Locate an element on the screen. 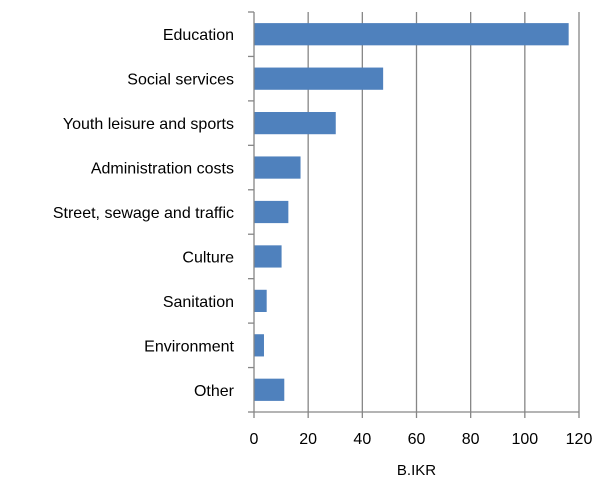 This screenshot has width=593, height=482. category-label: Social services is located at coordinates (180, 80).